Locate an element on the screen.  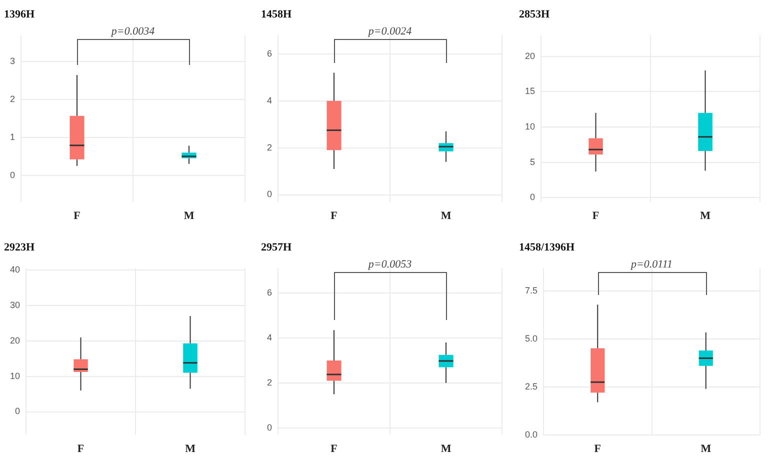
y-tick-label: 5.0 is located at coordinates (531, 339).